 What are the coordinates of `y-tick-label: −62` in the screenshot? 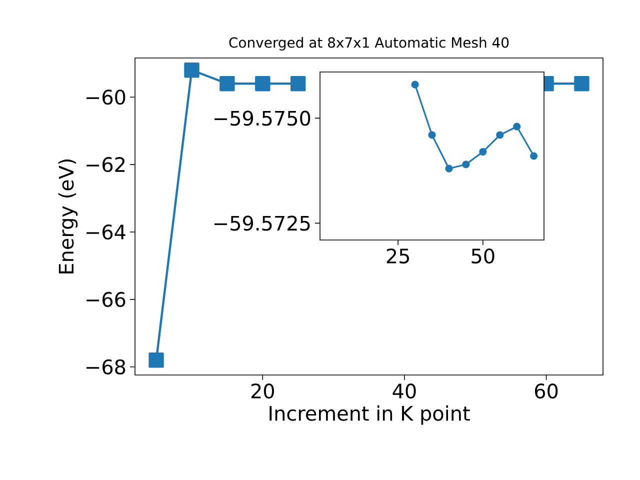 It's located at (105, 164).